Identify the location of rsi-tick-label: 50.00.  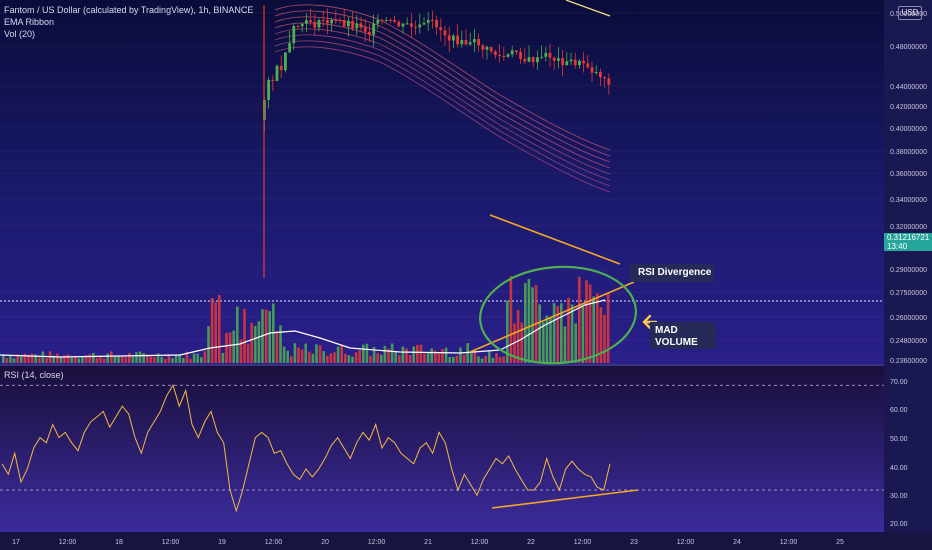
(899, 439).